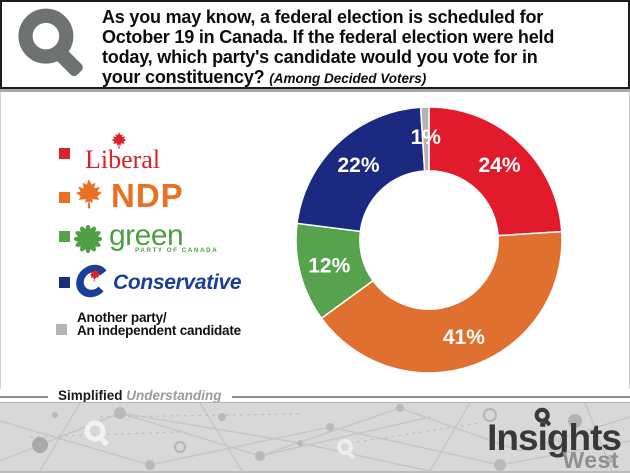 This screenshot has width=630, height=473. I want to click on legend-label-conservative: Conservative, so click(177, 282).